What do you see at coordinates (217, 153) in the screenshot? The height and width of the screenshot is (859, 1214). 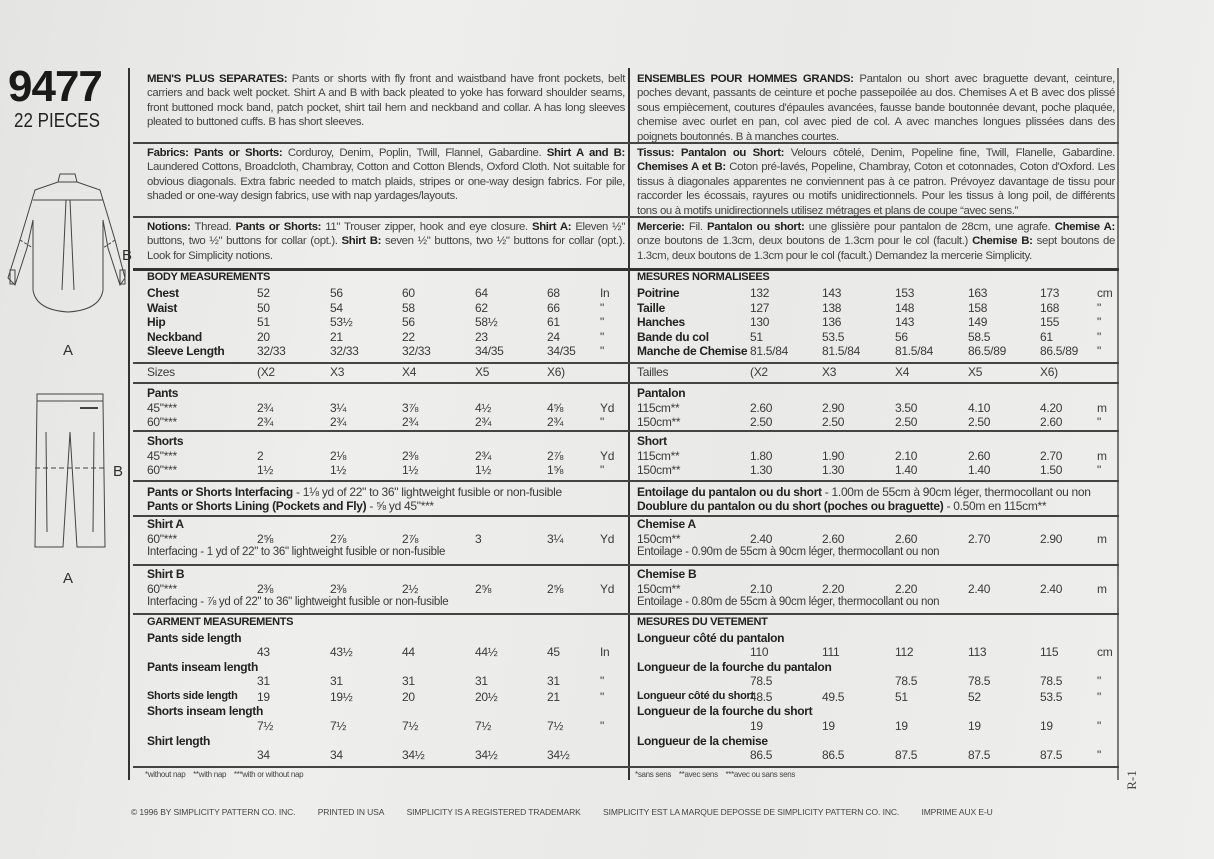 I see `text-segment: Fabrics: Pants or Shorts:` at bounding box center [217, 153].